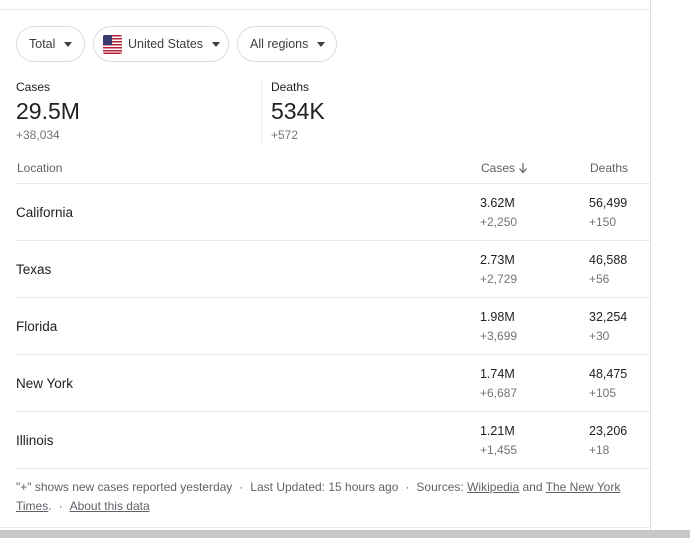  What do you see at coordinates (599, 279) in the screenshot?
I see `row-deaths-delta: +56` at bounding box center [599, 279].